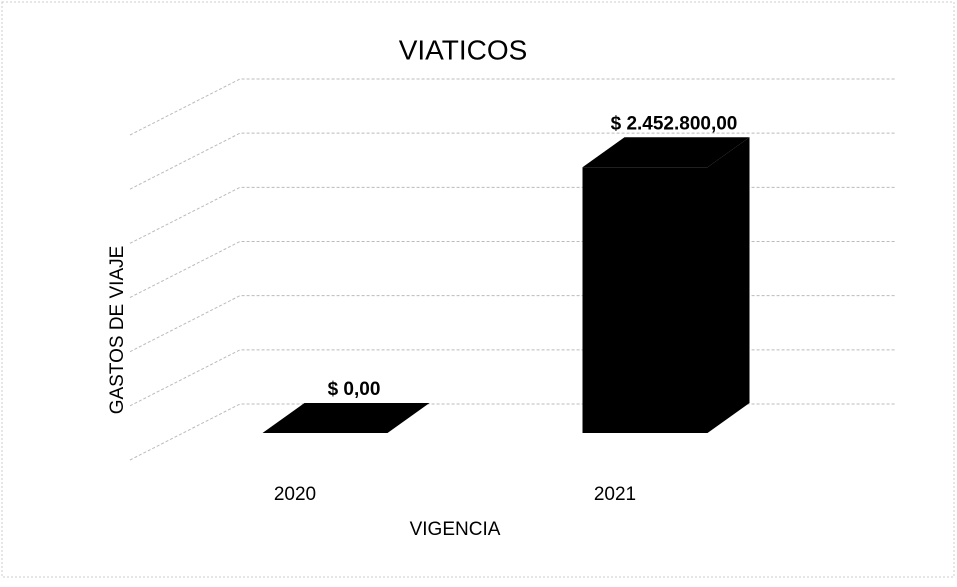 The image size is (957, 587). What do you see at coordinates (354, 389) in the screenshot?
I see `value-label: $ 0,00` at bounding box center [354, 389].